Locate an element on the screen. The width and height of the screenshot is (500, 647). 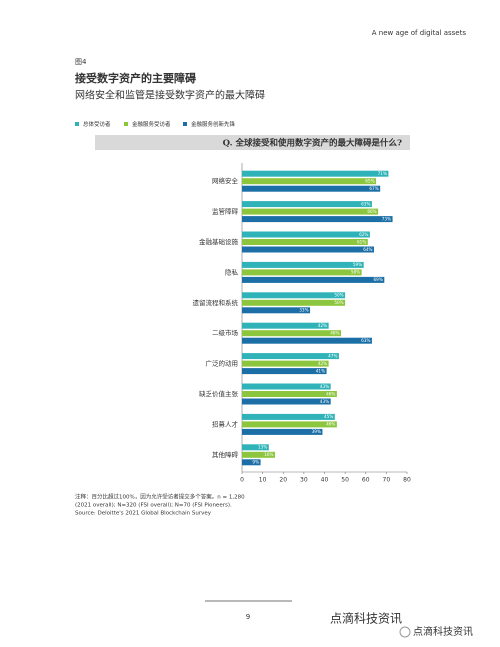
legend-label: 总体受访者 is located at coordinates (97, 124).